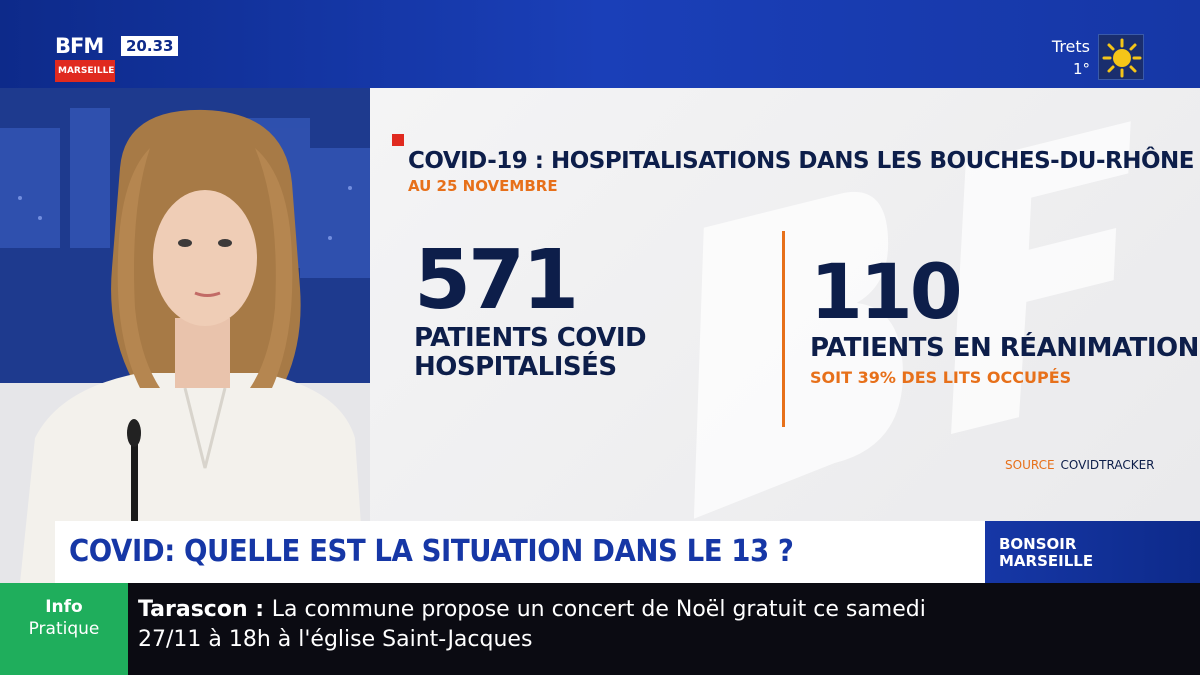 The height and width of the screenshot is (675, 1200). What do you see at coordinates (1046, 561) in the screenshot?
I see `show-name-line-2: MARSEILLE` at bounding box center [1046, 561].